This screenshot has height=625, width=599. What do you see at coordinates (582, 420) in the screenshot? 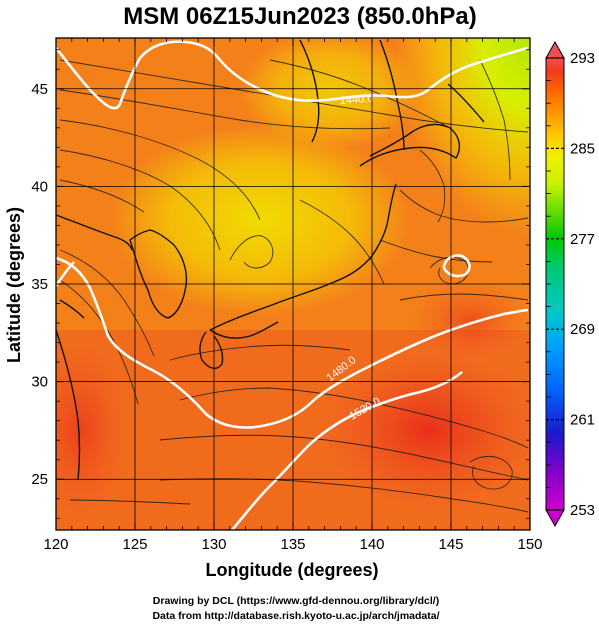
I see `colorbar-tick-label: 261` at bounding box center [582, 420].